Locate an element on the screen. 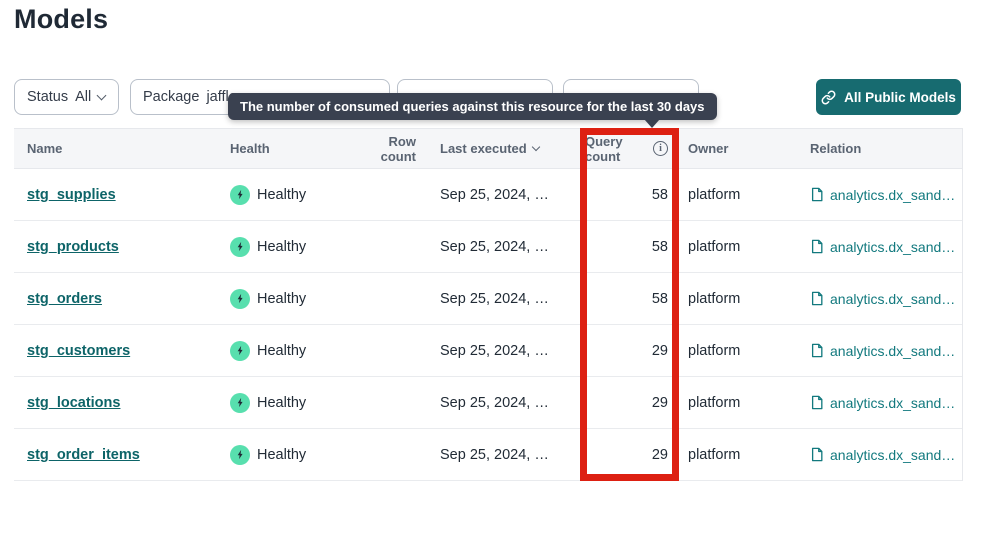 Image resolution: width=989 pixels, height=536 pixels. column-header-query-count: Query count i is located at coordinates (621, 149).